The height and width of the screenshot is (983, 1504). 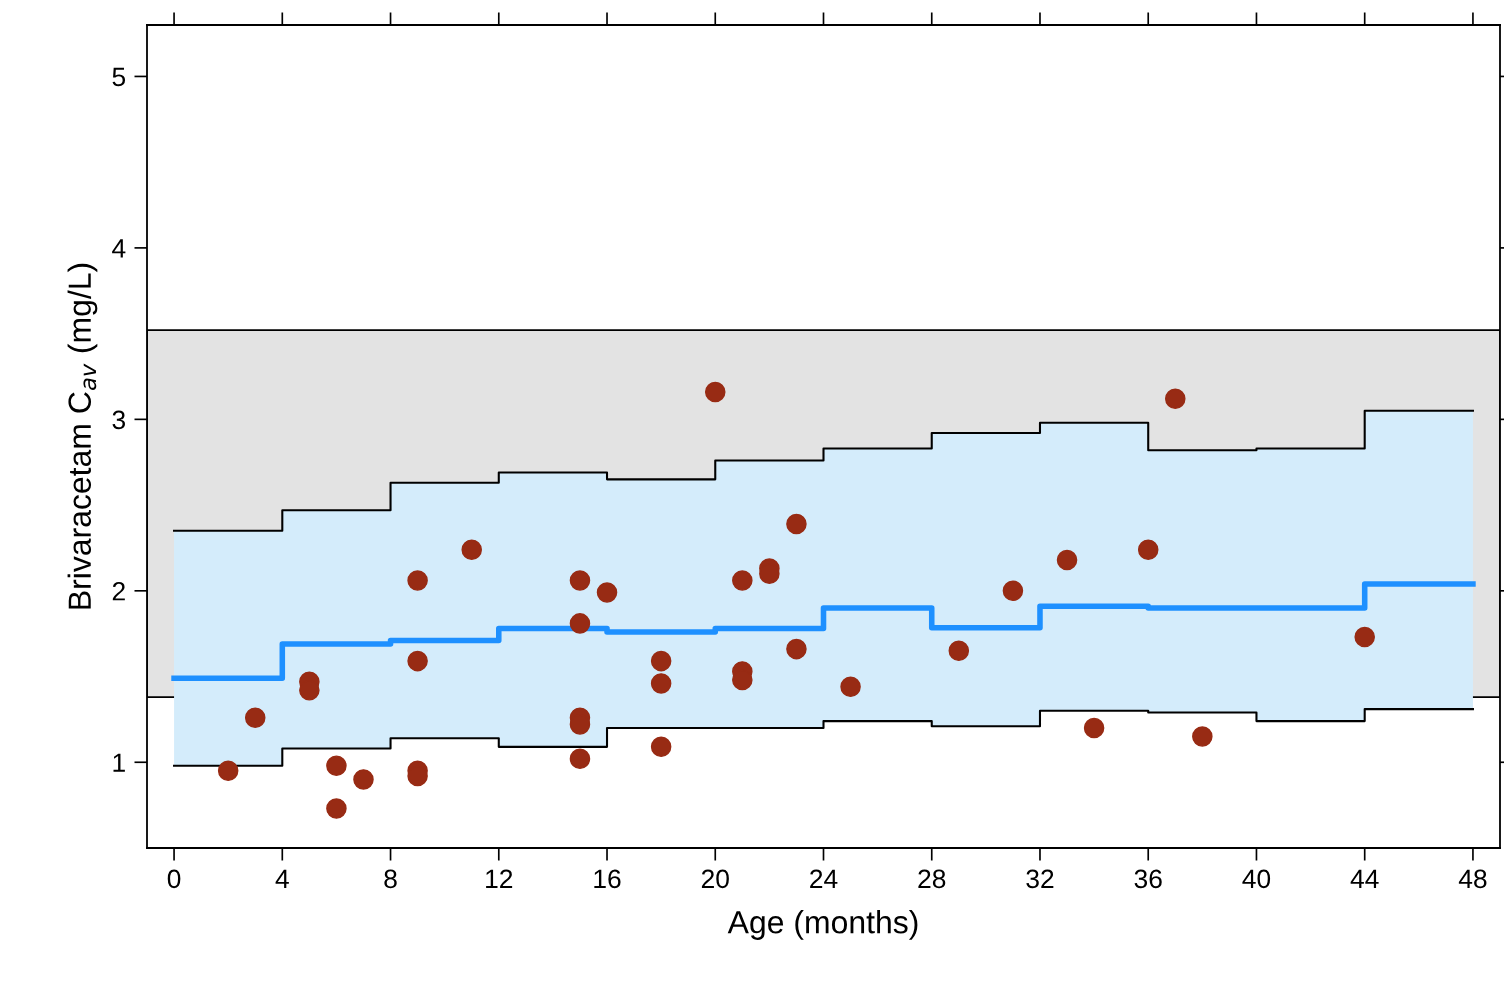 What do you see at coordinates (82, 436) in the screenshot?
I see `y-axis-title: Brivaracetam C$_{av}$ (mg/L)` at bounding box center [82, 436].